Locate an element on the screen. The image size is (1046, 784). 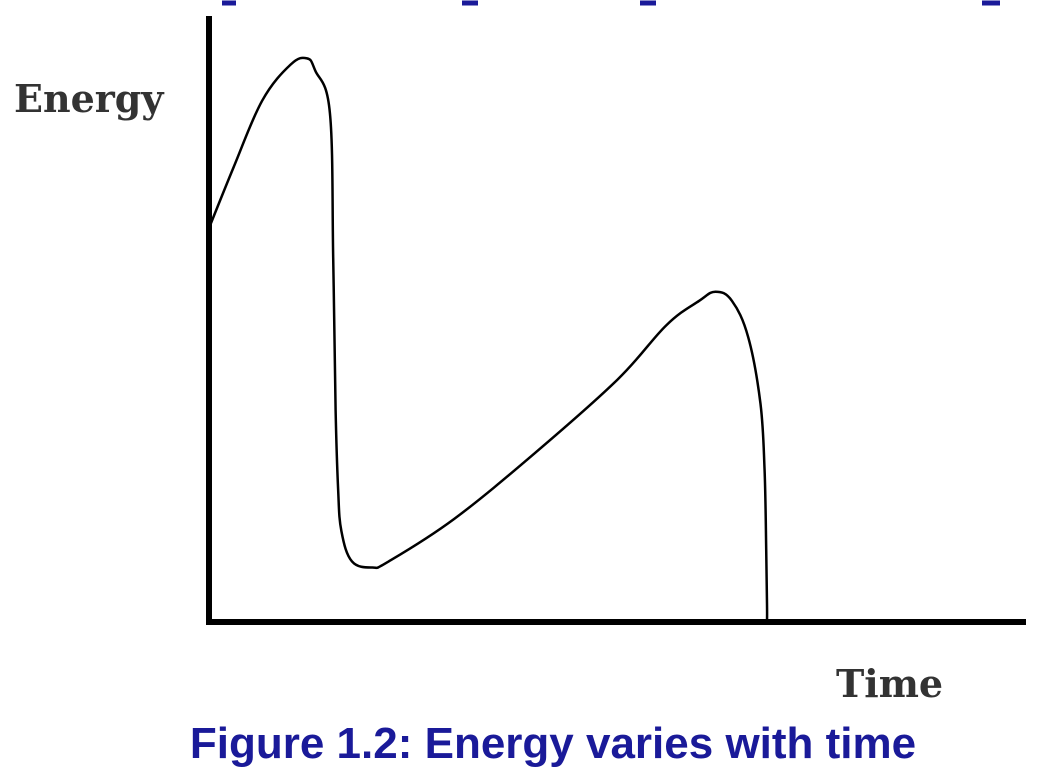
x-axis-label: Time is located at coordinates (889, 683).